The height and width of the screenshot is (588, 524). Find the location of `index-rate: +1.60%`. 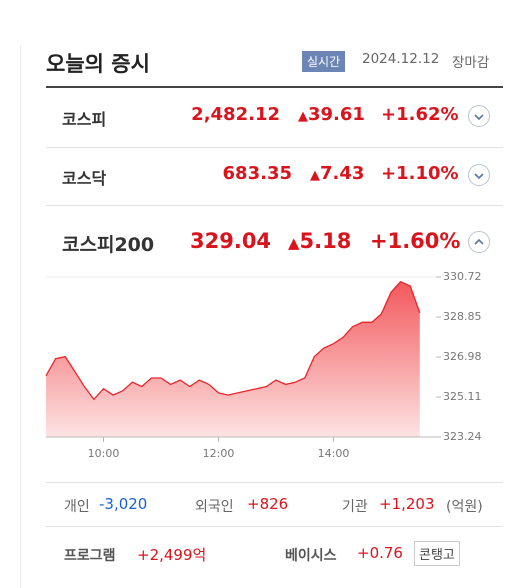

index-rate: +1.60% is located at coordinates (415, 241).